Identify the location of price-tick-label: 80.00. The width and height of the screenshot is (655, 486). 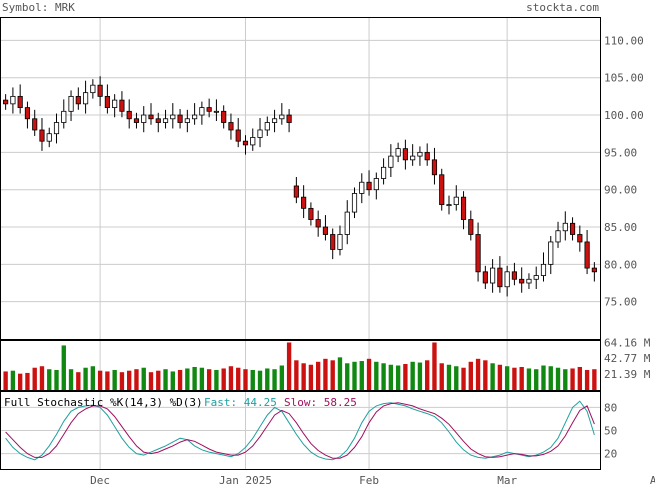
(620, 264).